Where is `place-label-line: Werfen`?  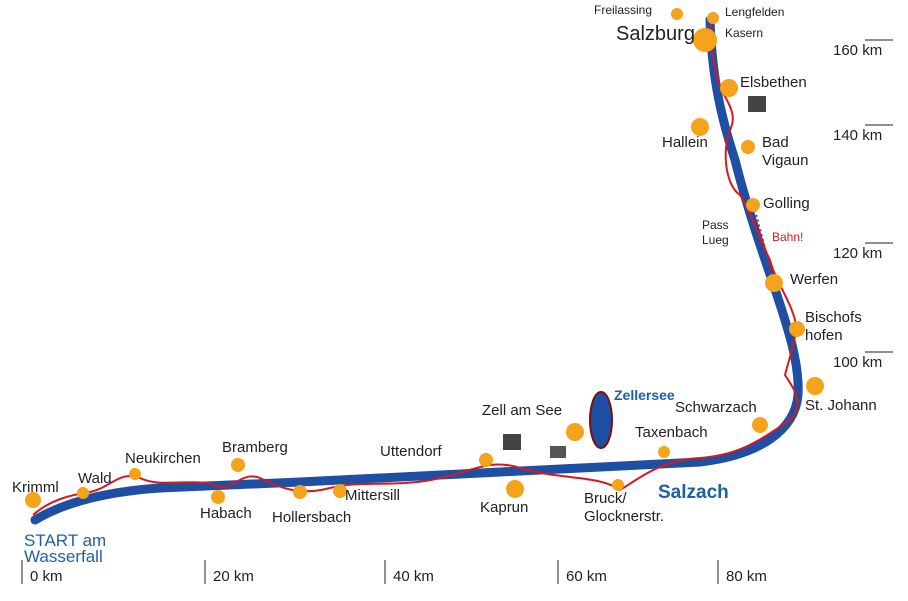
place-label-line: Werfen is located at coordinates (814, 279).